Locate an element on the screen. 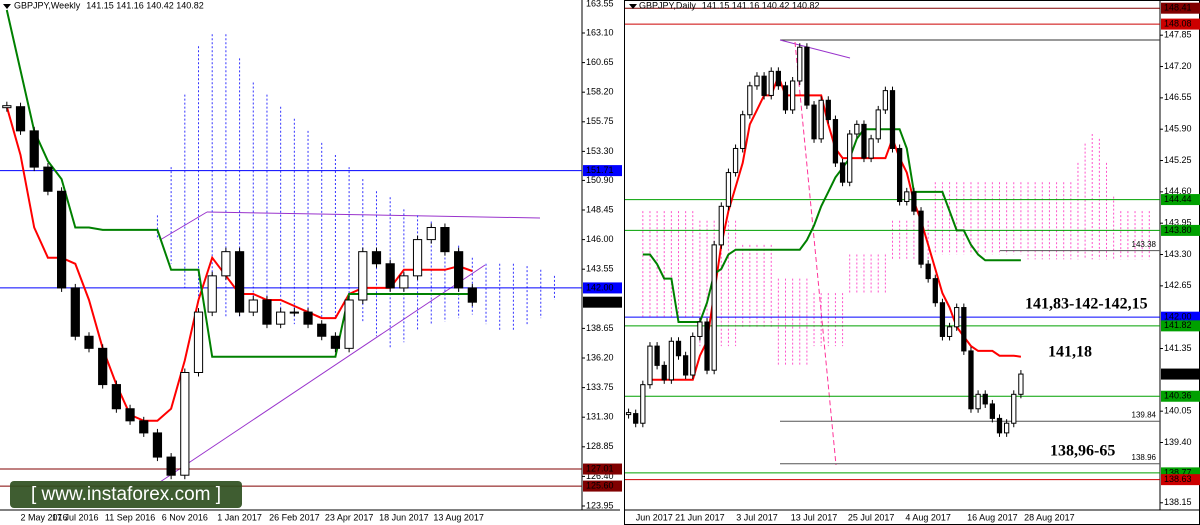 The image size is (1200, 525). y-tick-label: 139.40 is located at coordinates (1178, 442).